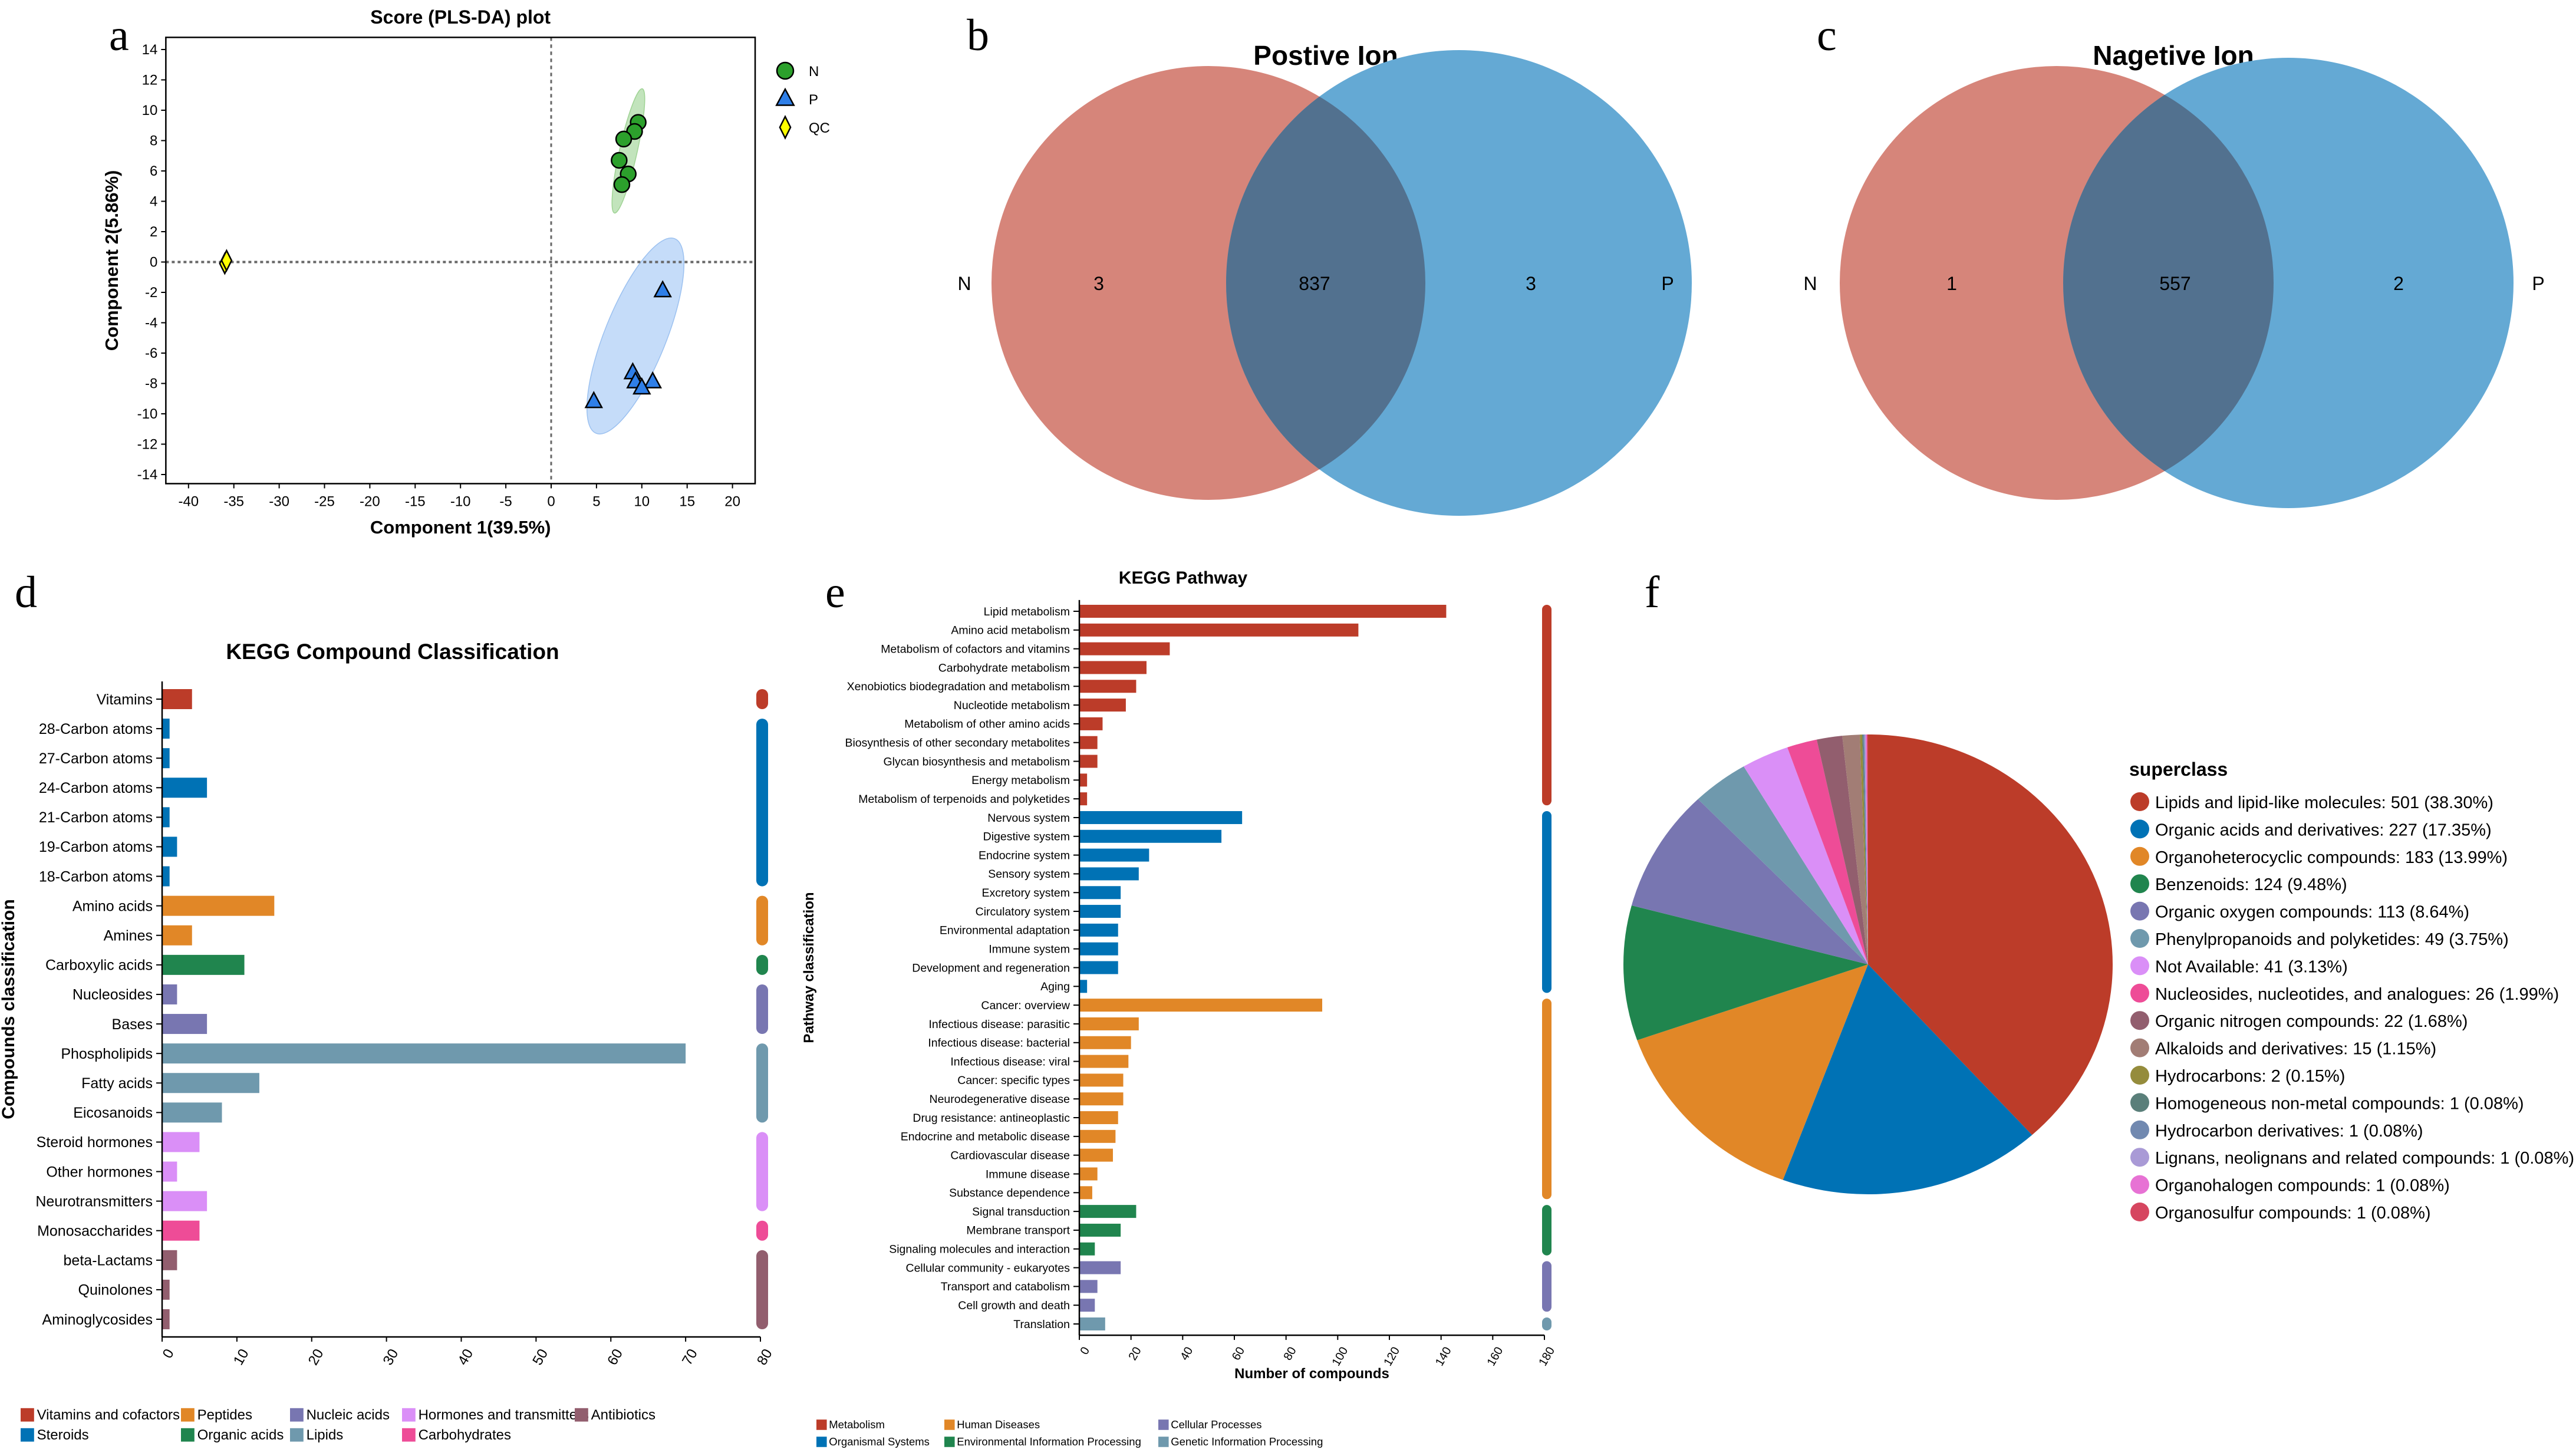 The width and height of the screenshot is (2576, 1456). I want to click on category-label: Amines, so click(128, 936).